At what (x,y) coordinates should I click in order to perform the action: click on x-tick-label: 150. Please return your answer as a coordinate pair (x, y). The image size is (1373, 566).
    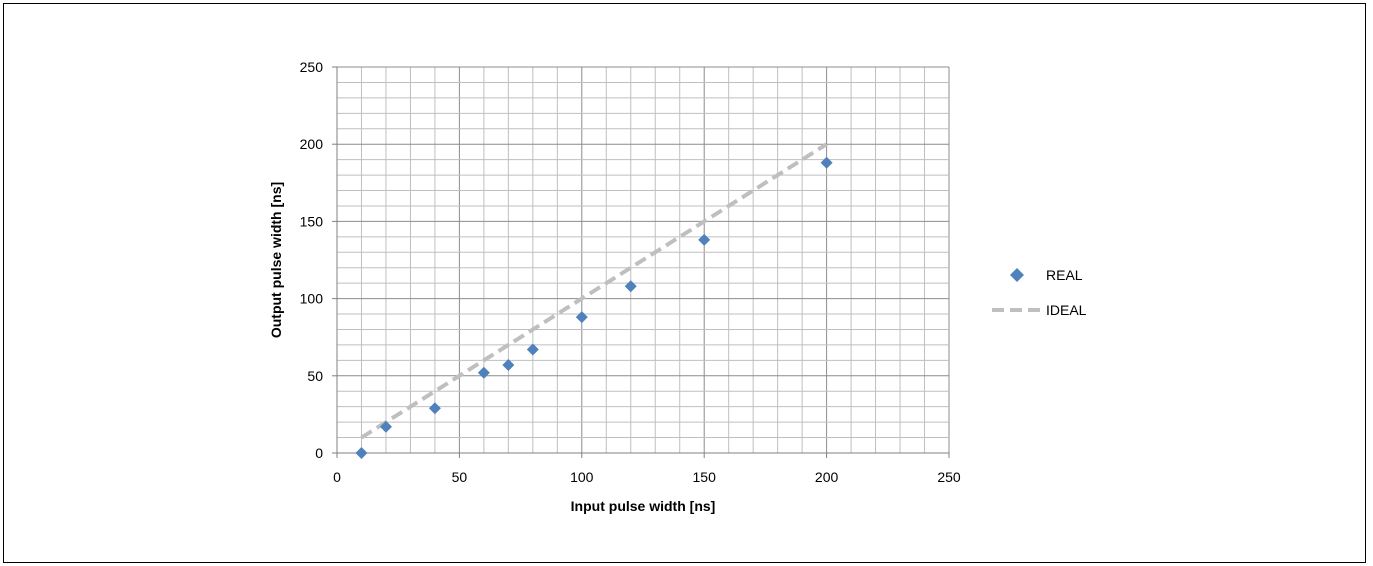
    Looking at the image, I should click on (705, 477).